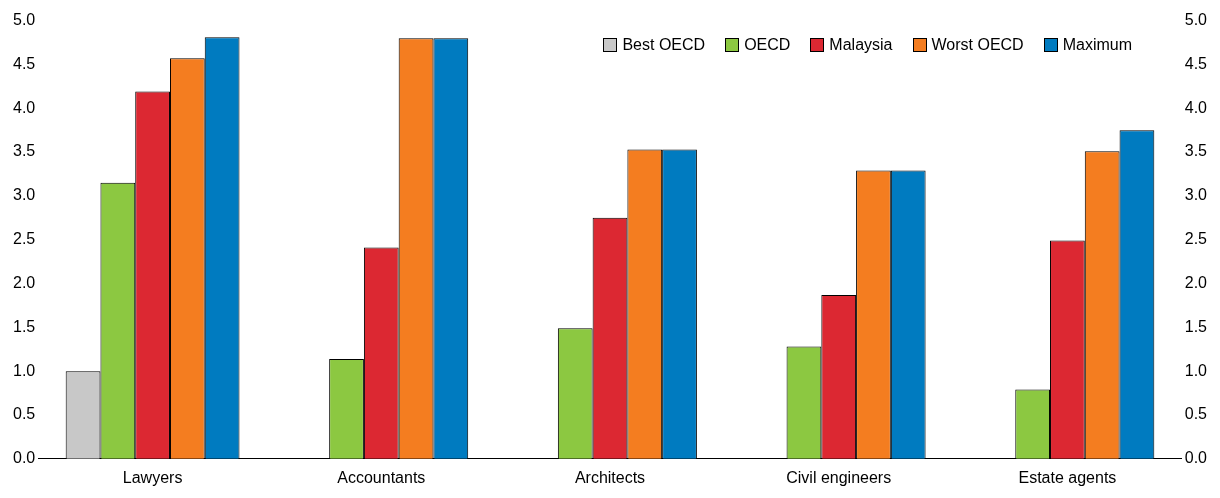  What do you see at coordinates (24, 151) in the screenshot?
I see `y-tick-label: 3.5` at bounding box center [24, 151].